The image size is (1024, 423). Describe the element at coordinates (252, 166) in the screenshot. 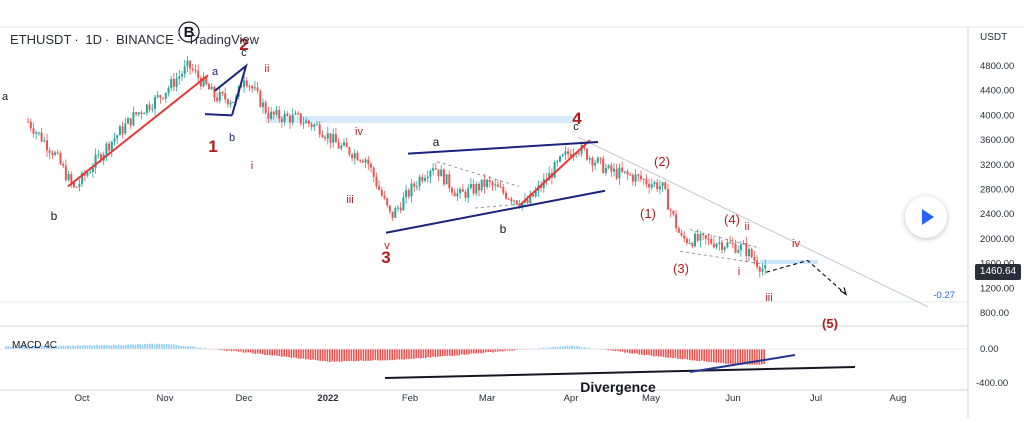

I see `sub-label: i` at that location.